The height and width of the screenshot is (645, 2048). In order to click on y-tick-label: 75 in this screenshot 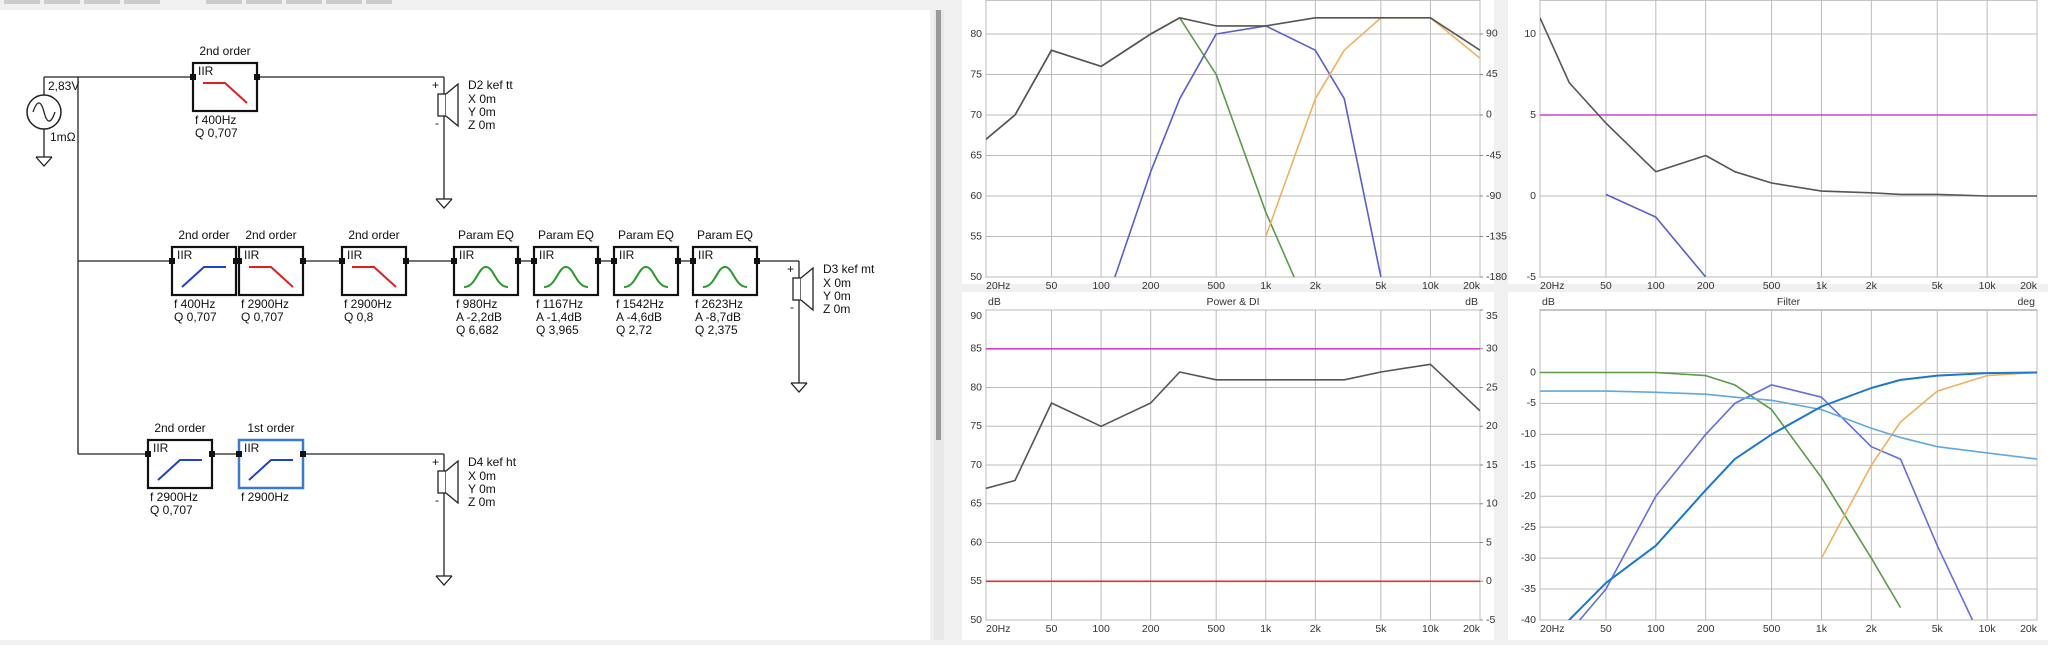, I will do `click(976, 426)`.